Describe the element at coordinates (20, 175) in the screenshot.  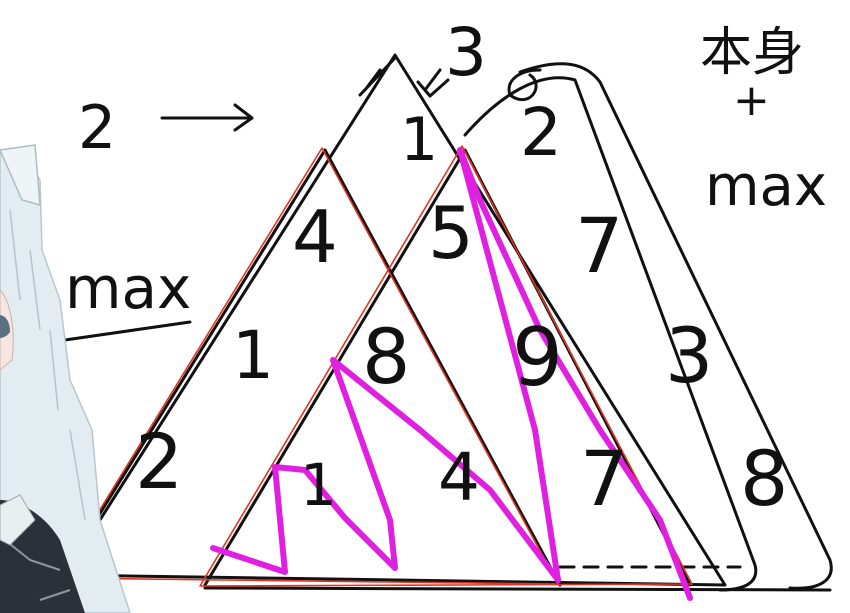
I see `character-ear` at that location.